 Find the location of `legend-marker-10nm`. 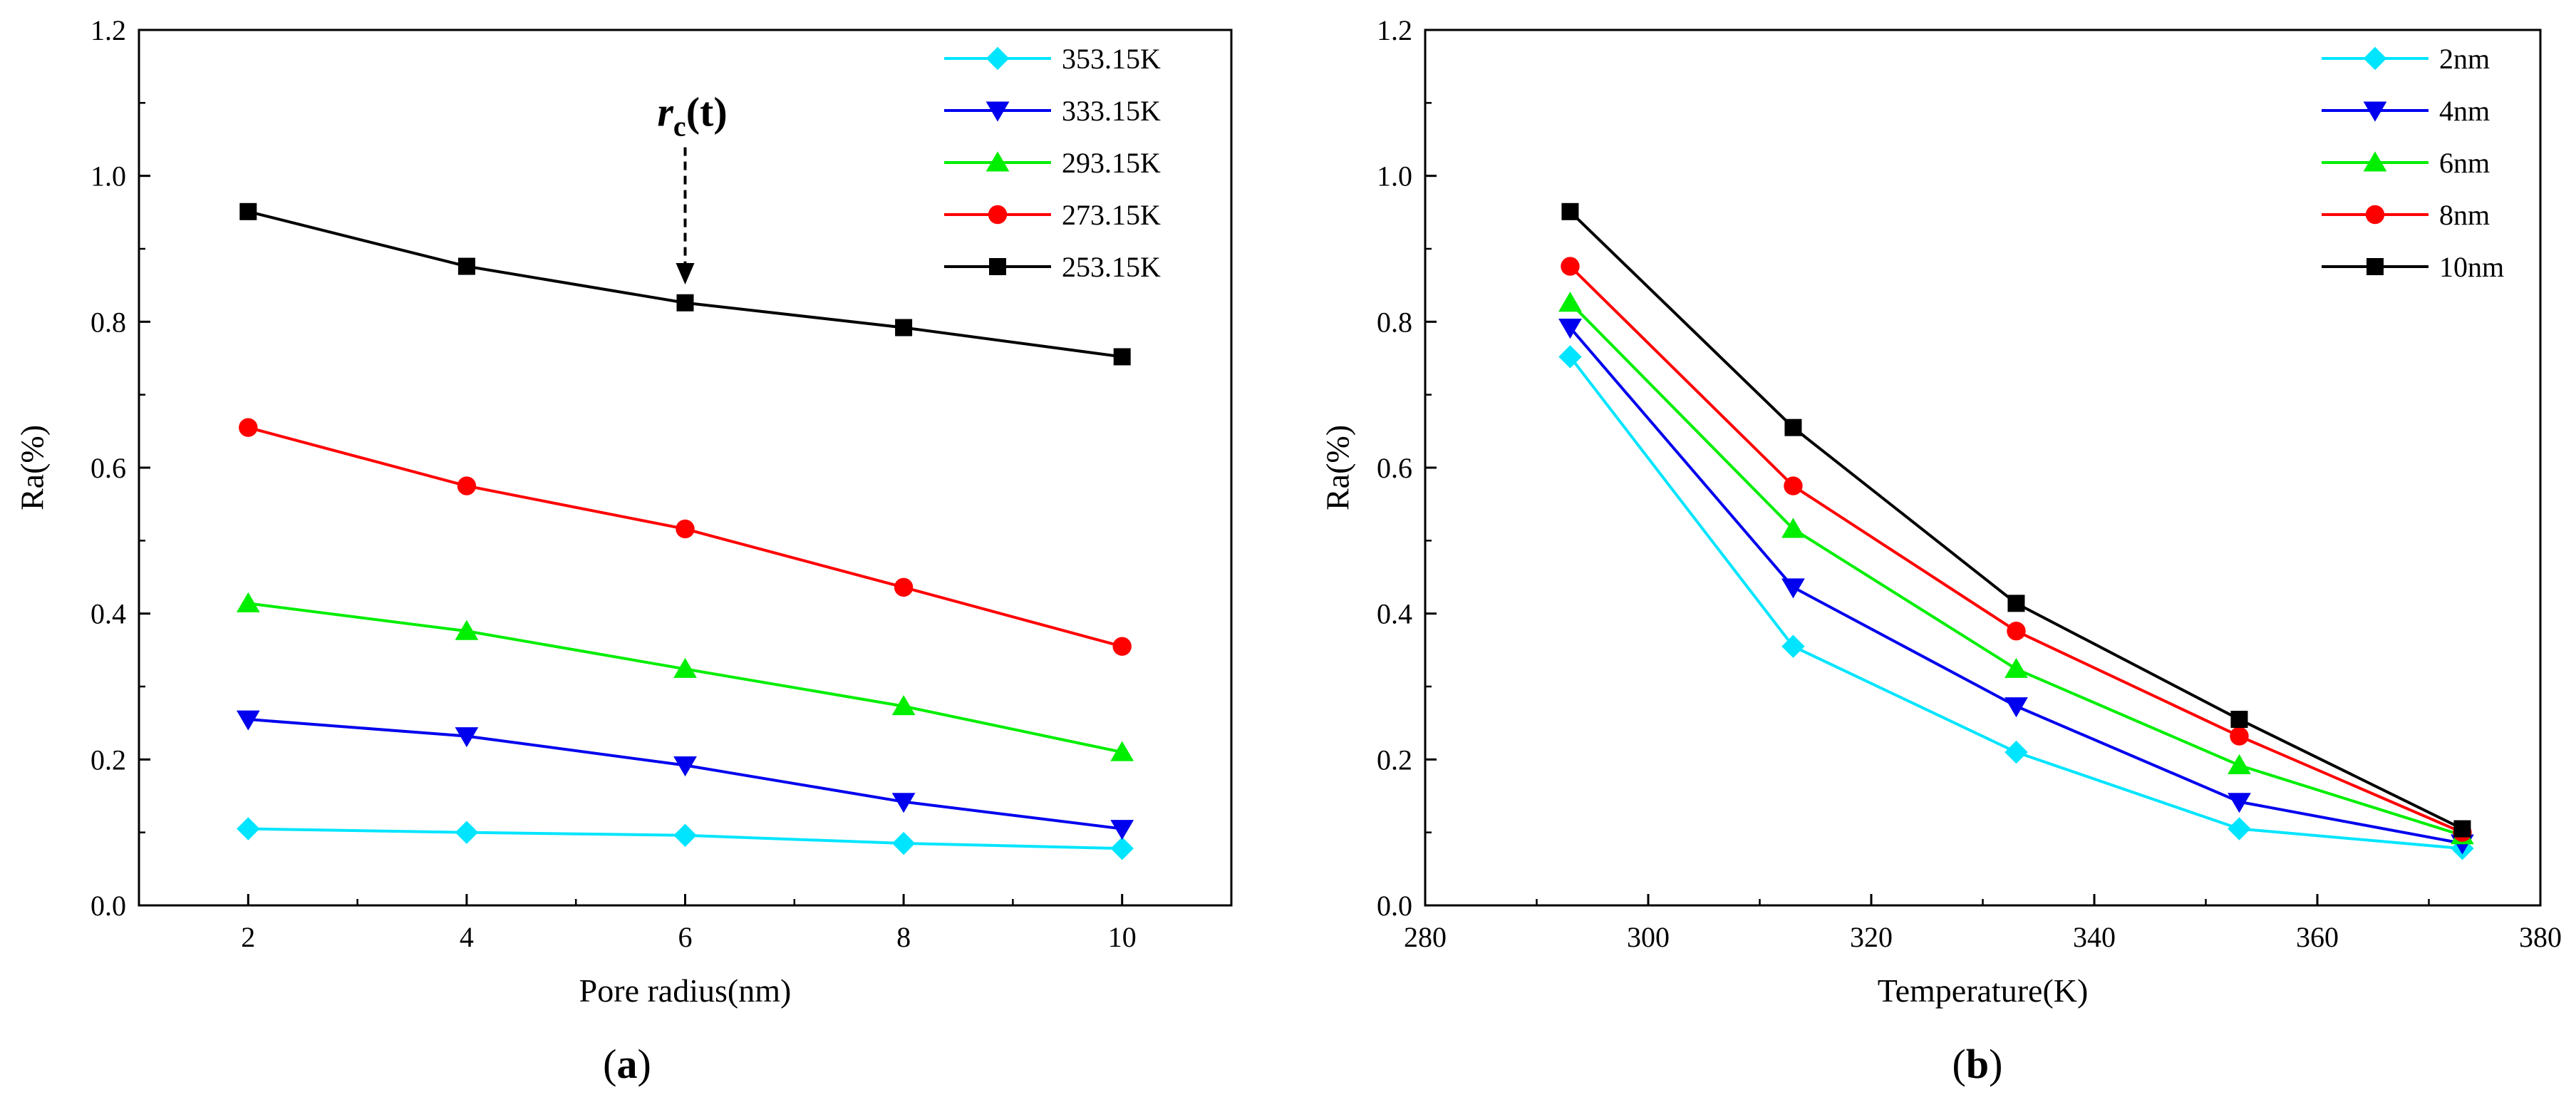

legend-marker-10nm is located at coordinates (2375, 266).